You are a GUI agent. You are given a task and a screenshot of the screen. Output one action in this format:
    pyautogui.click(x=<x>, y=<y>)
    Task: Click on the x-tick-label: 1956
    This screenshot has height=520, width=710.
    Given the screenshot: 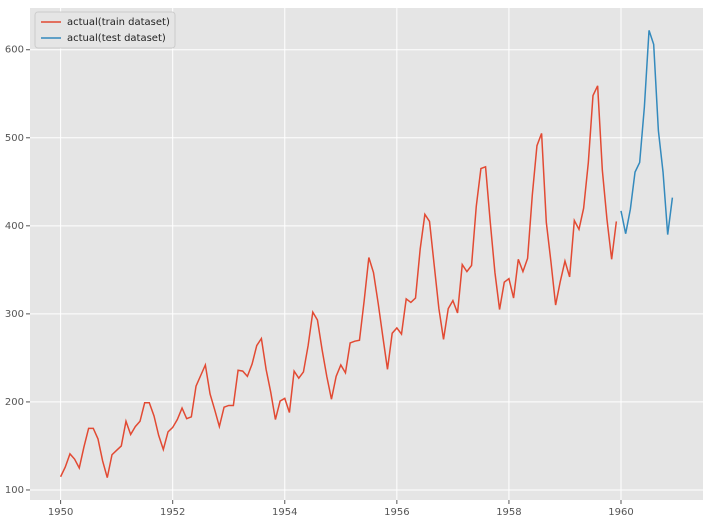 What is the action you would take?
    pyautogui.click(x=396, y=512)
    